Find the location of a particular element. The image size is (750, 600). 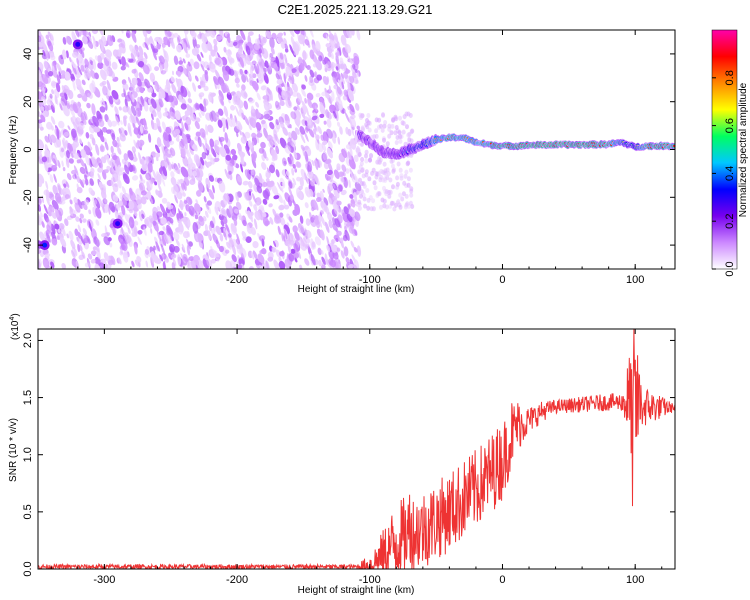

y-tick-label: -40 is located at coordinates (28, 245).